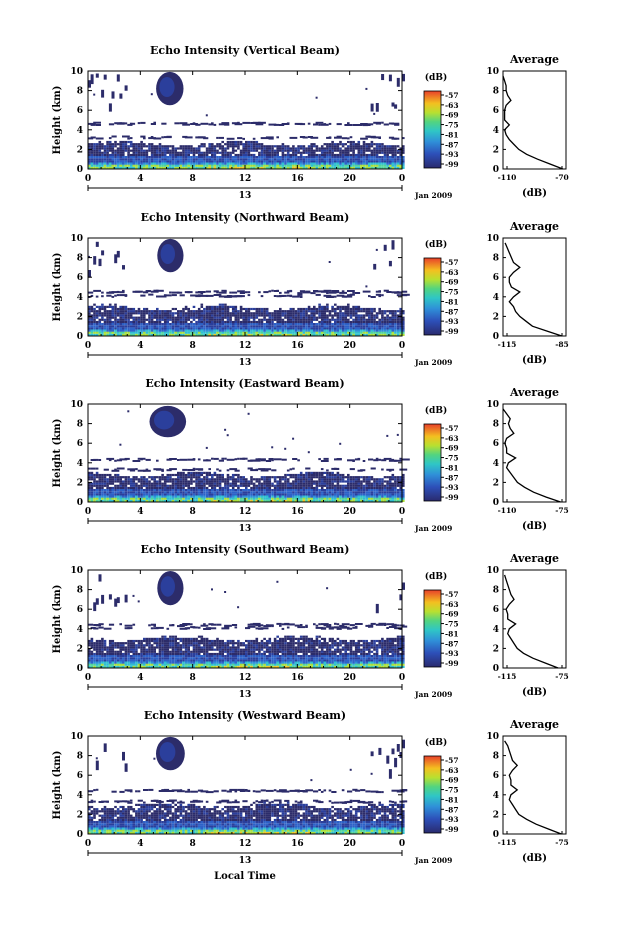  I want to click on average-frame, so click(534, 287).